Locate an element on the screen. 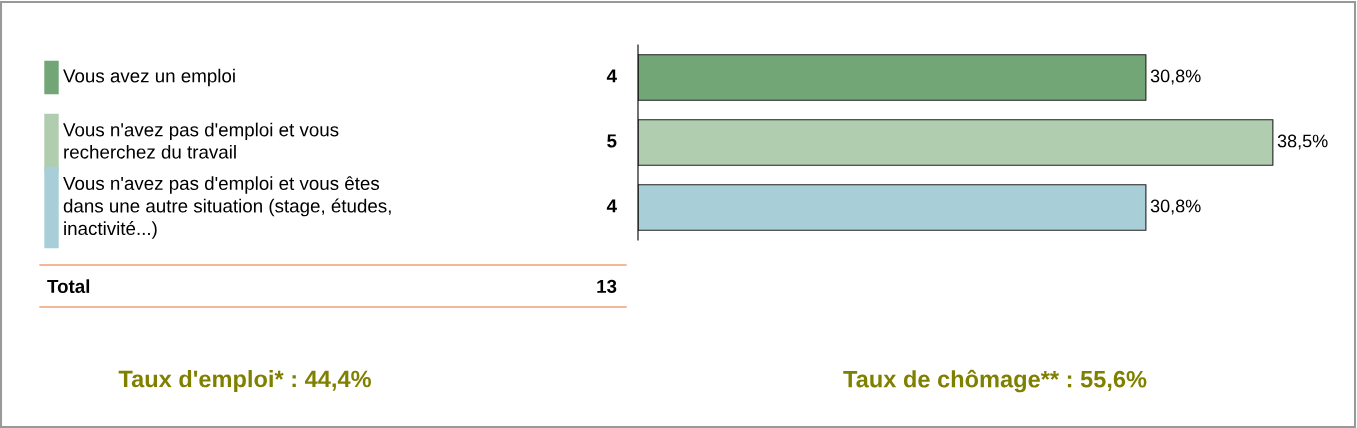 This screenshot has width=1357, height=428. text: 5 is located at coordinates (612, 141).